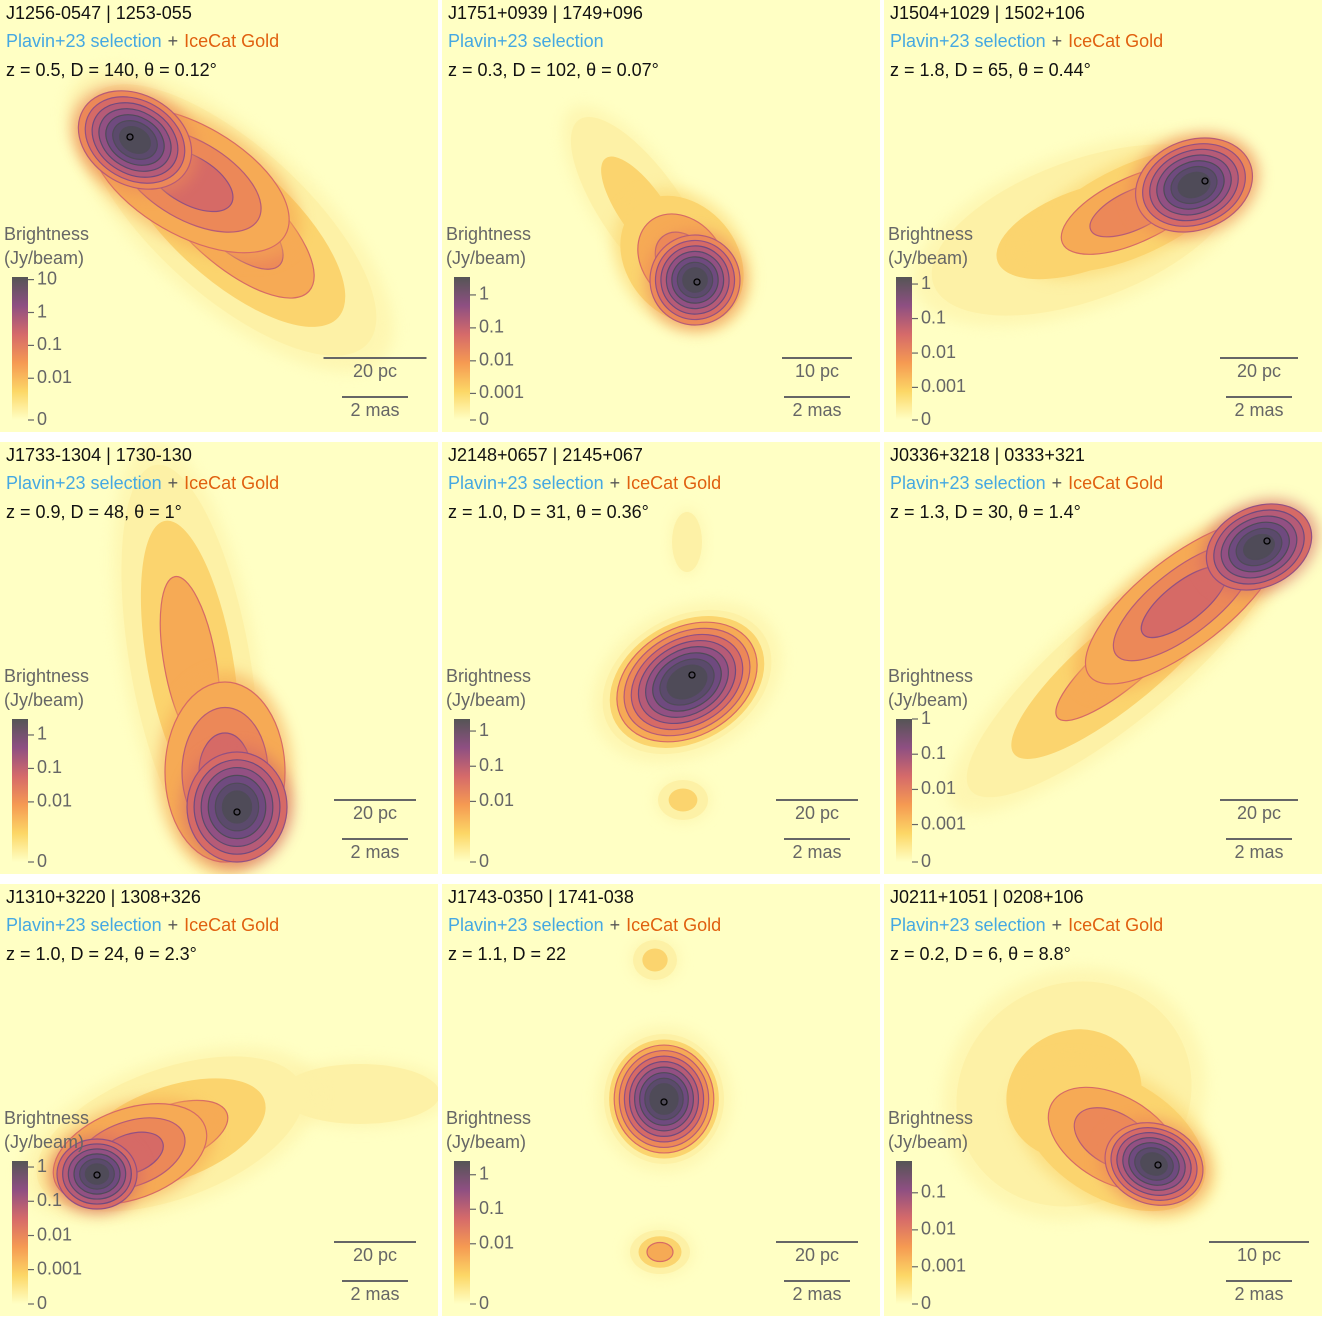 The width and height of the screenshot is (1335, 1322). I want to click on parameters: z = 0.9, D = 48, θ = 1°, so click(94, 512).